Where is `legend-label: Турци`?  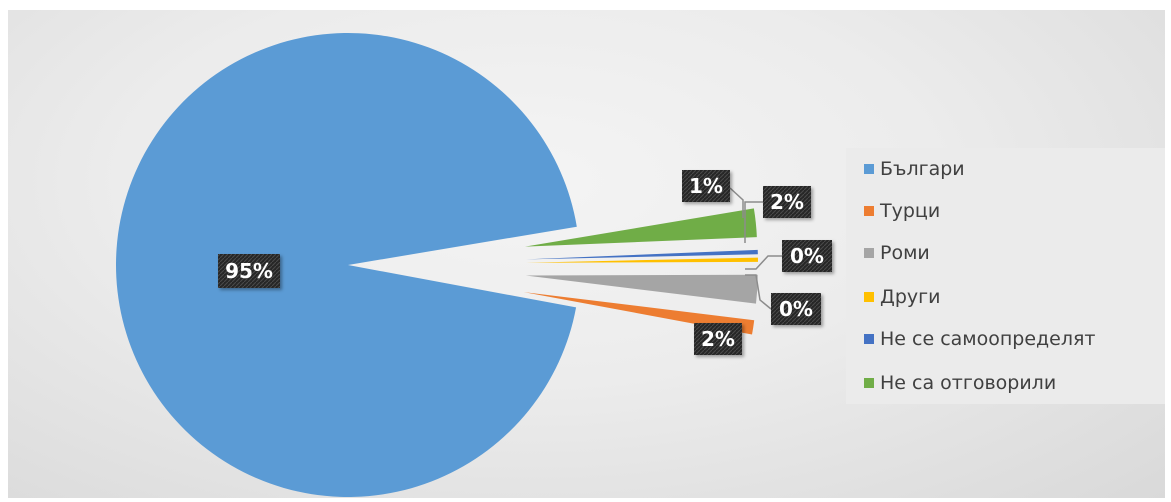 legend-label: Турци is located at coordinates (910, 211).